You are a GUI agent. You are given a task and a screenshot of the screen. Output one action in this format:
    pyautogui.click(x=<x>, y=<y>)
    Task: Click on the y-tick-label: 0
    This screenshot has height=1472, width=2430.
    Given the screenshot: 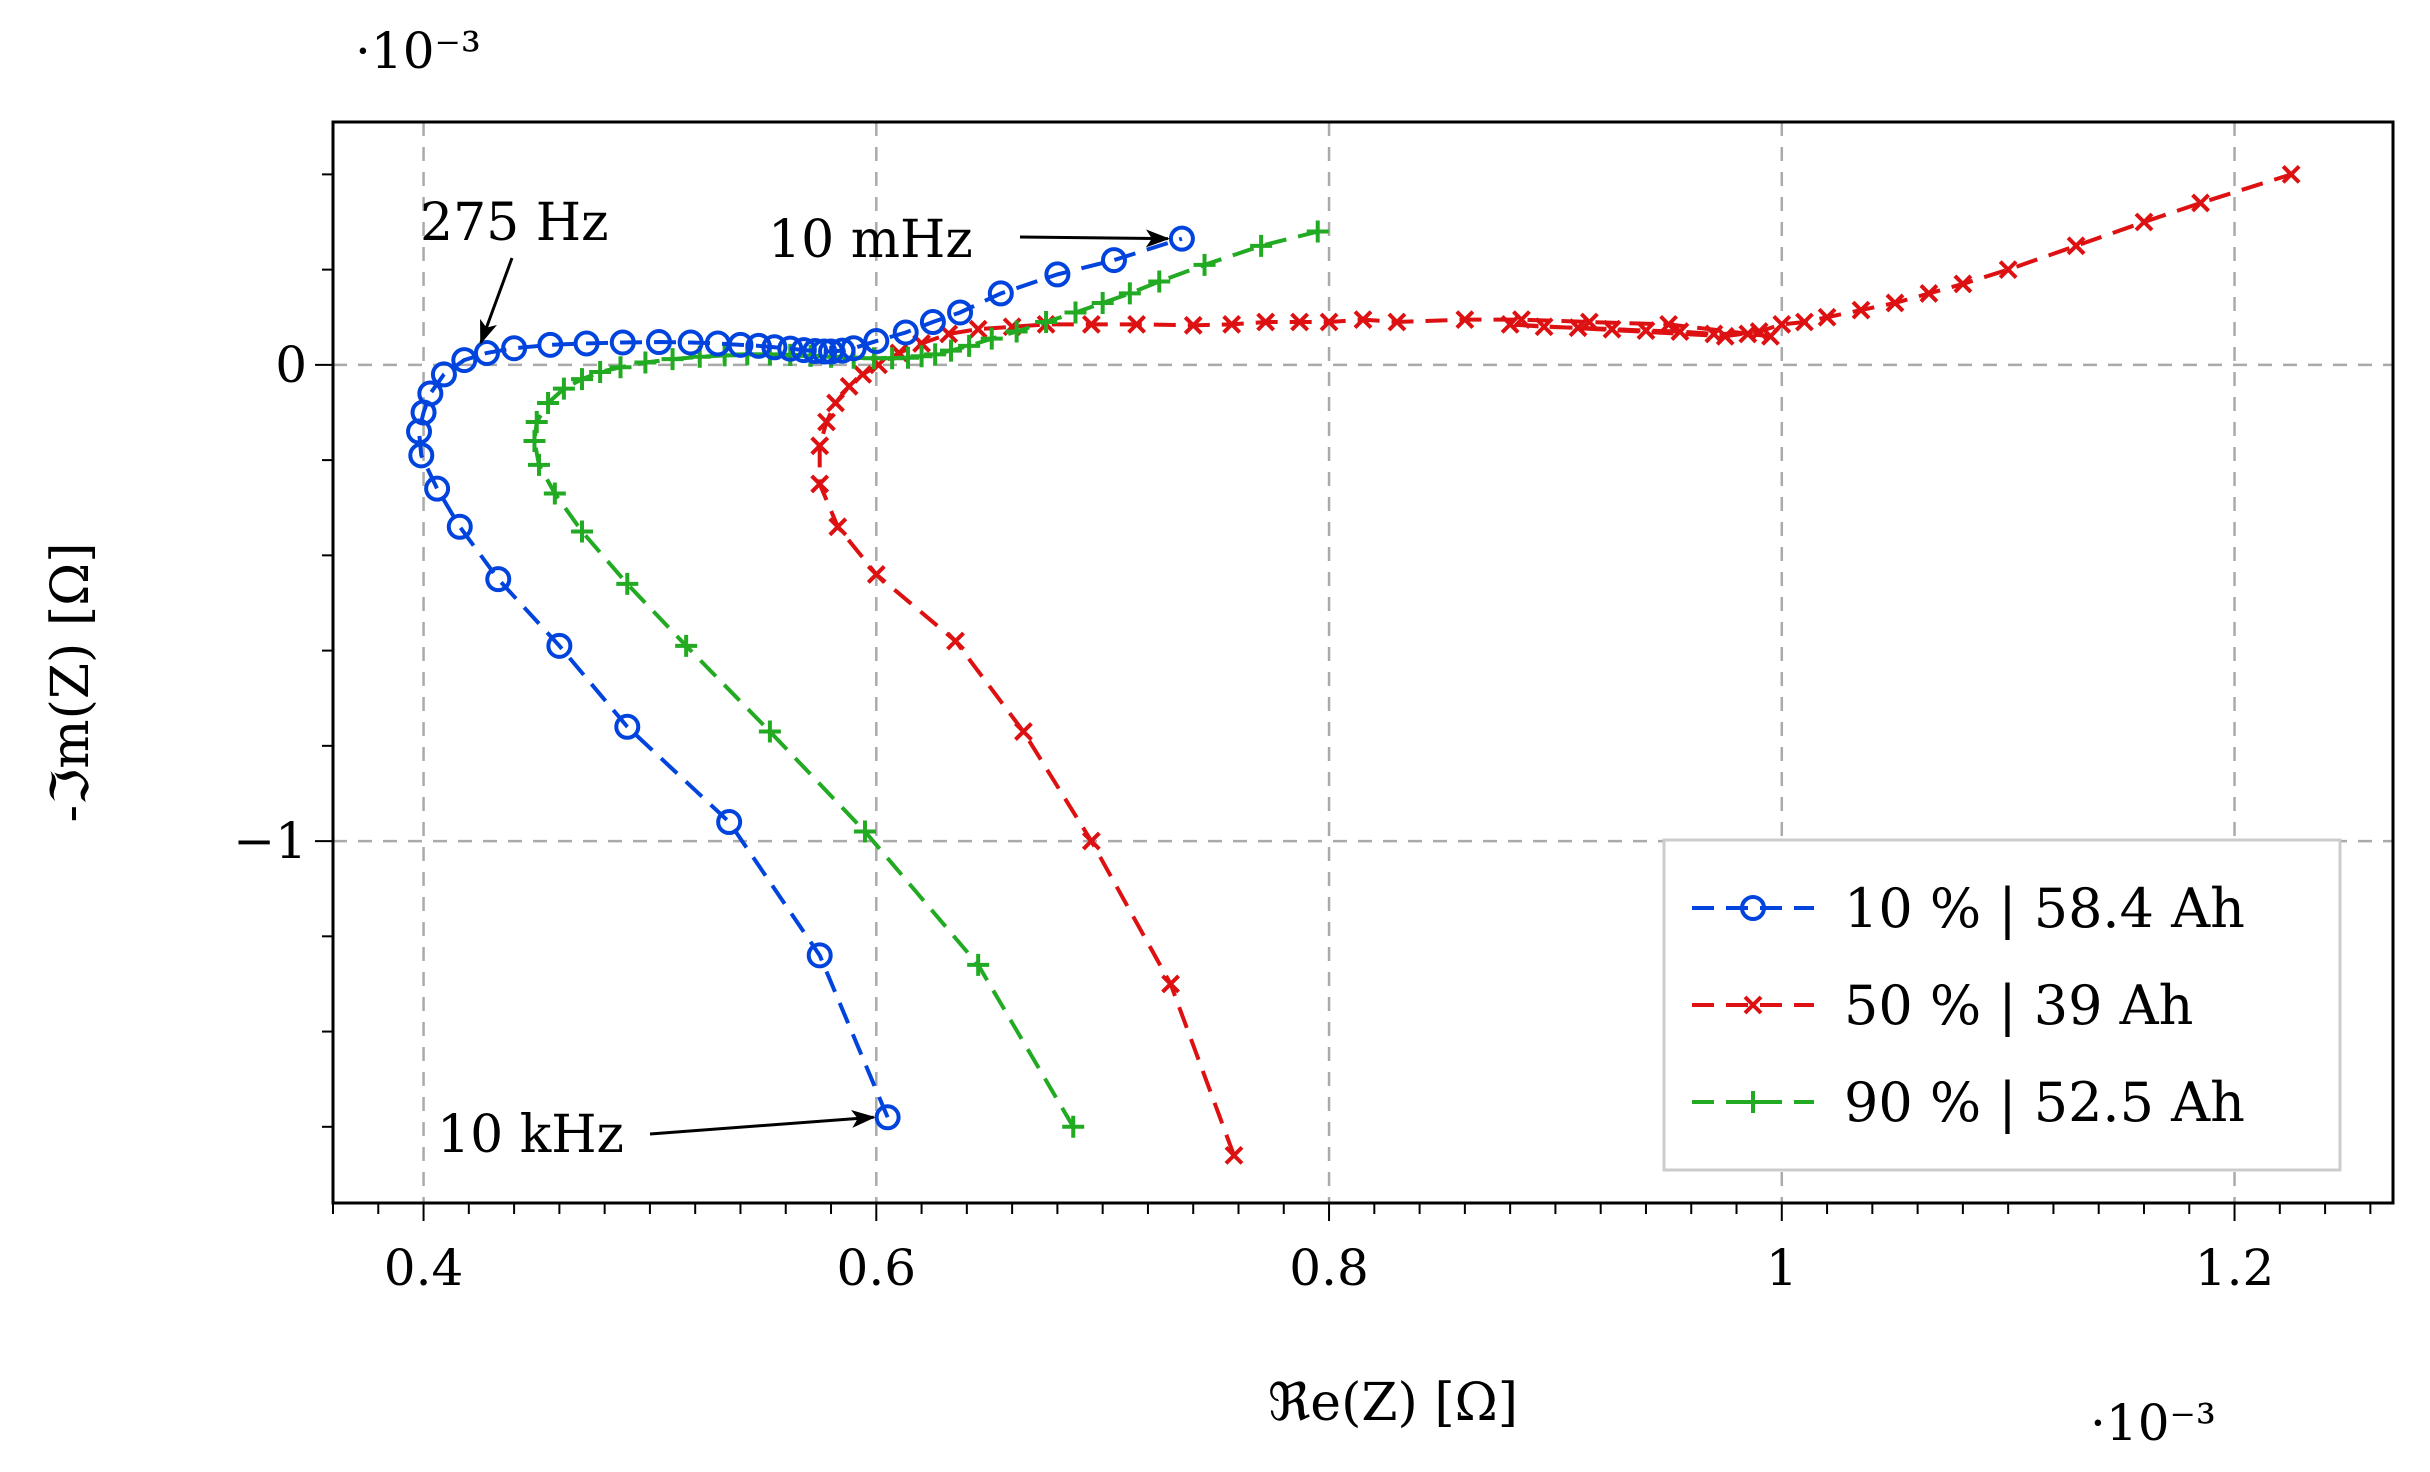 What is the action you would take?
    pyautogui.click(x=291, y=365)
    